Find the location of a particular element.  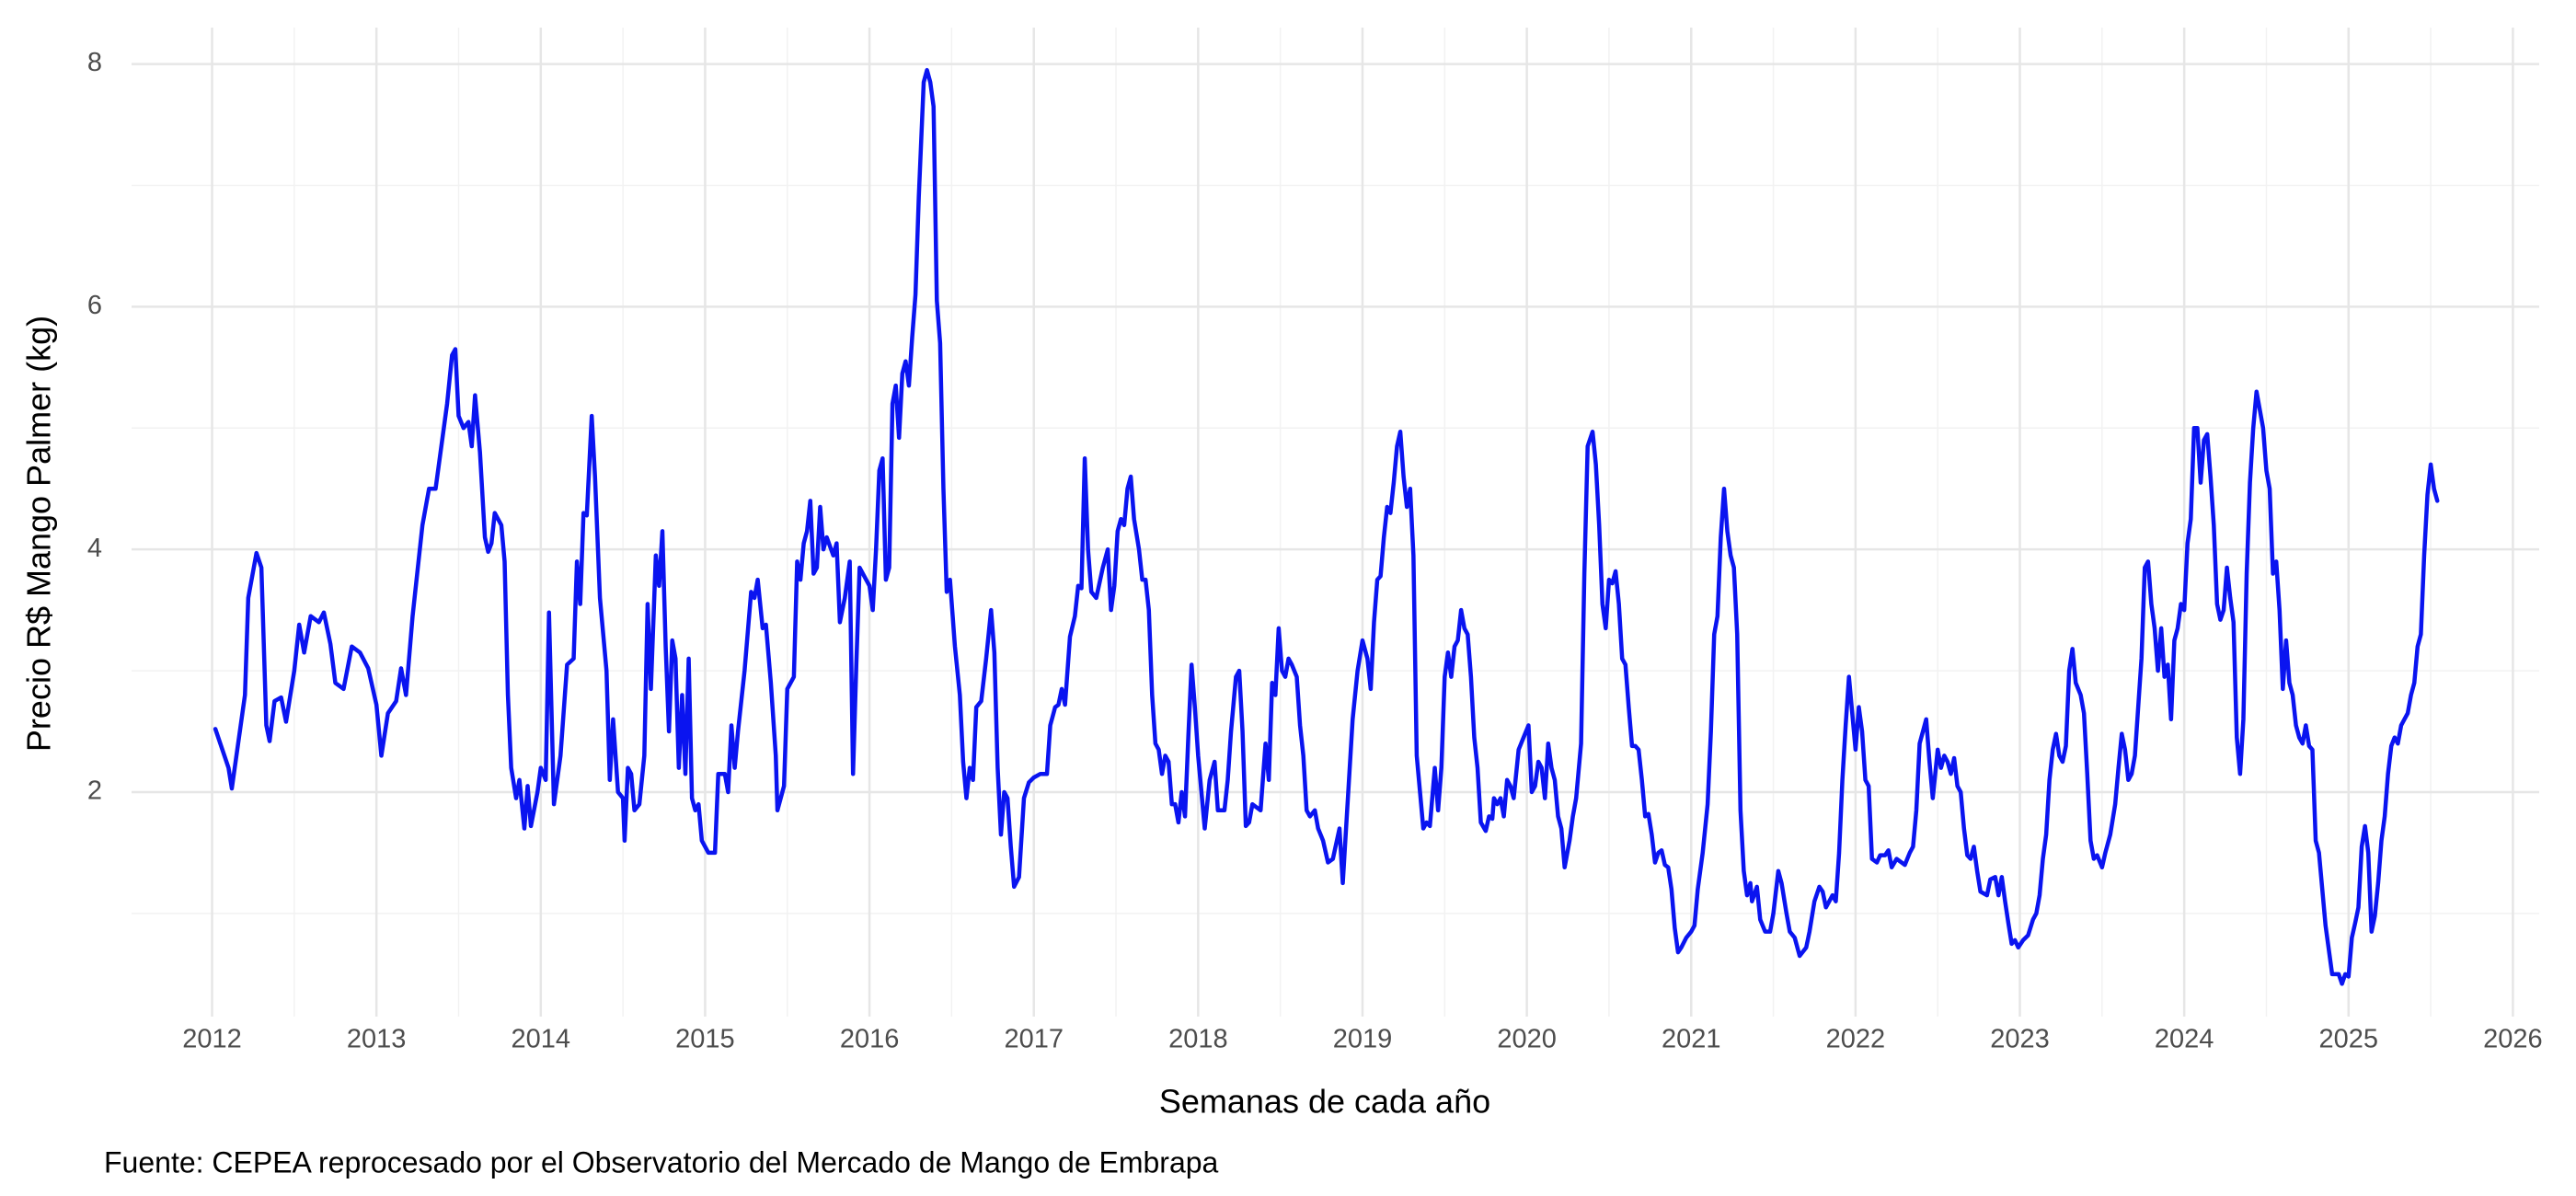

y-tick-label: 8 is located at coordinates (94, 62).